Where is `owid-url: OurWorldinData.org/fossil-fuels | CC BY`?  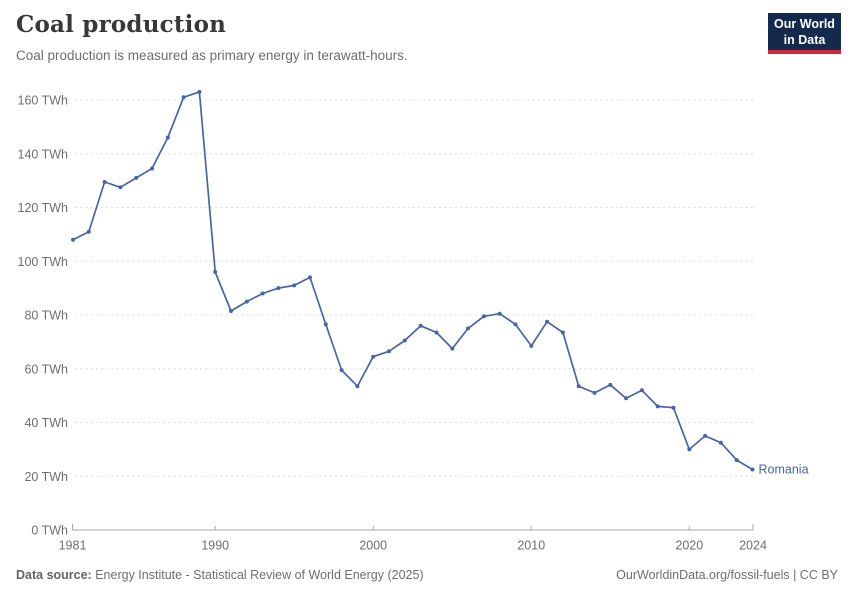 owid-url: OurWorldinData.org/fossil-fuels | CC BY is located at coordinates (727, 575).